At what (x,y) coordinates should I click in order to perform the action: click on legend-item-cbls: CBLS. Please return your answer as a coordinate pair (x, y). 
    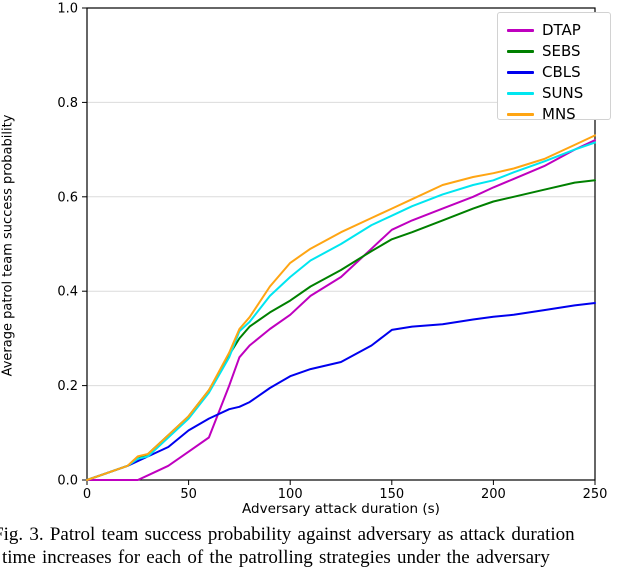
    Looking at the image, I should click on (554, 72).